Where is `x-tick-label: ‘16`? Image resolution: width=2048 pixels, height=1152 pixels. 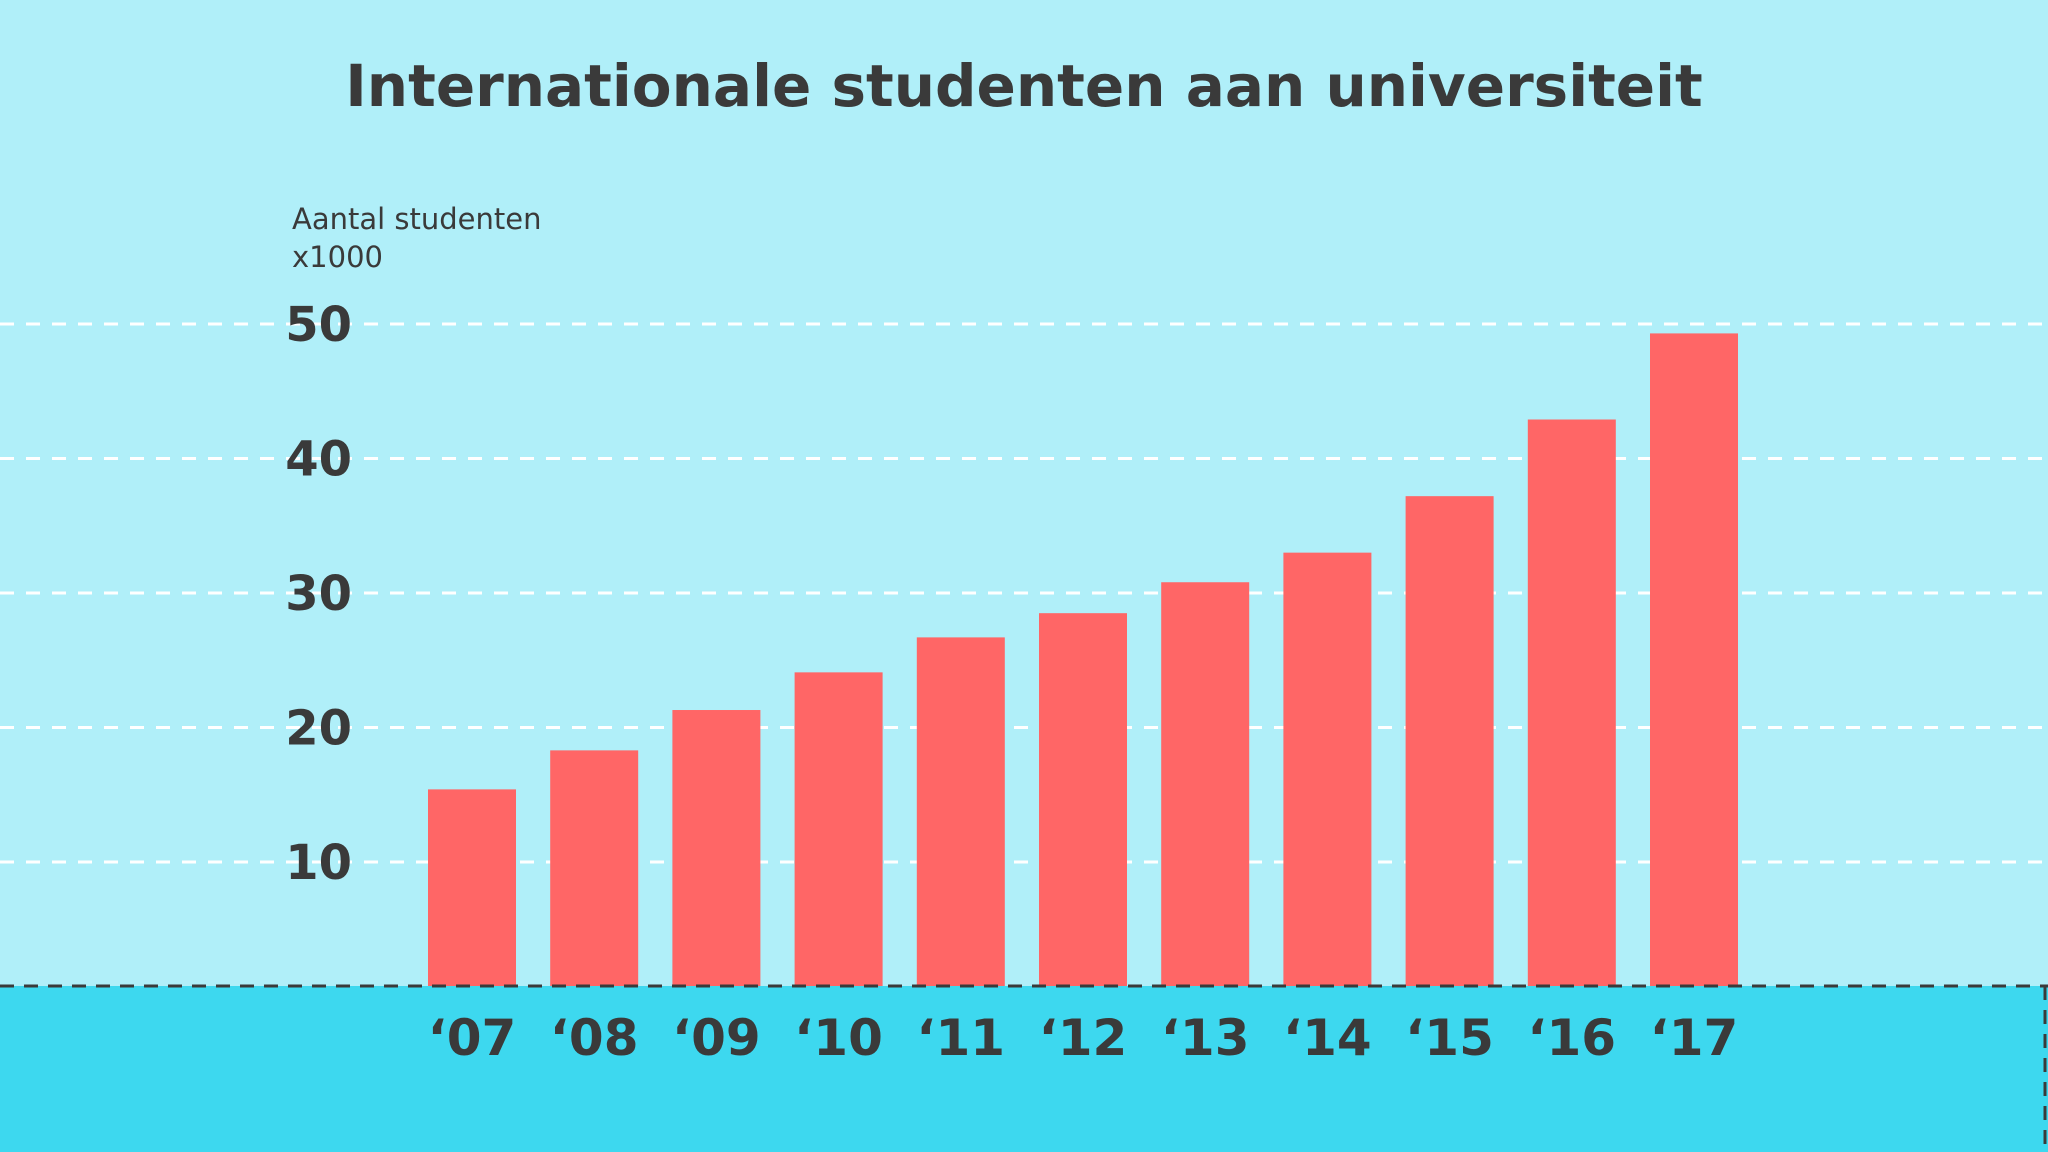 x-tick-label: ‘16 is located at coordinates (1572, 1038).